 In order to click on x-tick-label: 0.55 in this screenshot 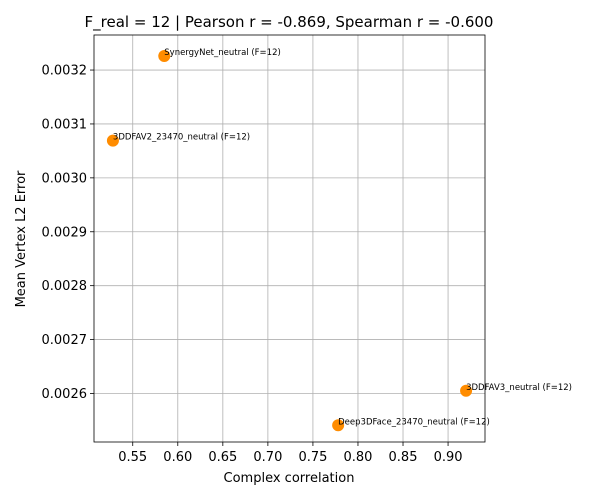, I will do `click(132, 457)`.